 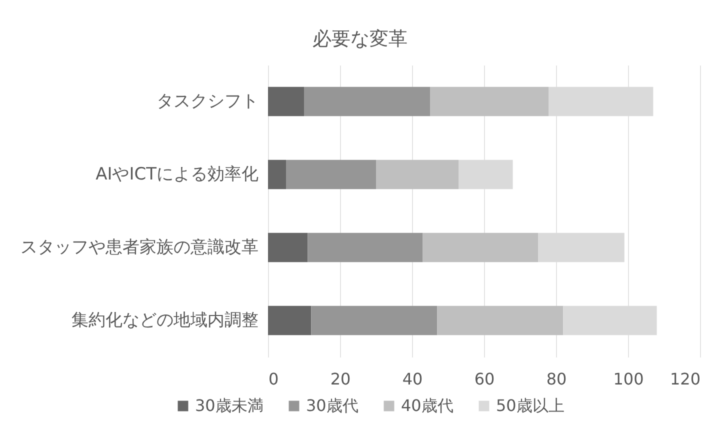 I want to click on y-tick-label: 集約化などの地域内調整, so click(x=165, y=320).